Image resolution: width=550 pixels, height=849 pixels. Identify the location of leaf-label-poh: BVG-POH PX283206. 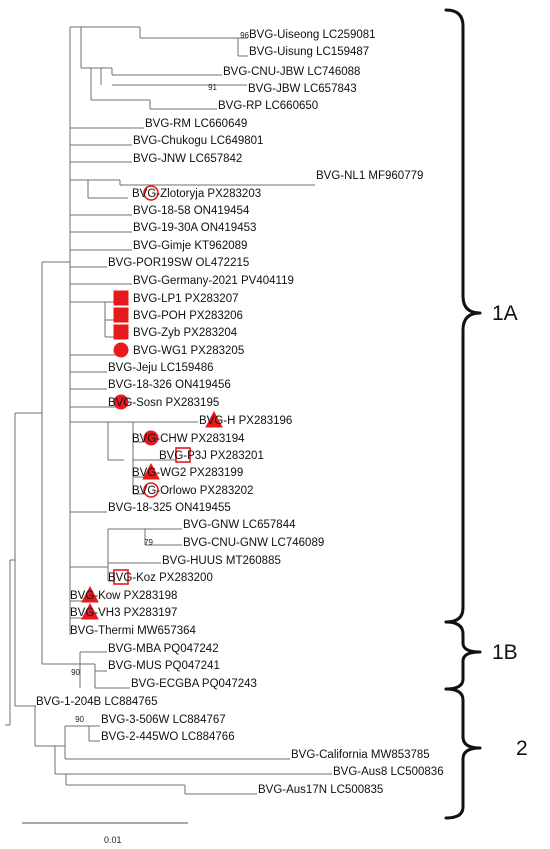
(188, 316).